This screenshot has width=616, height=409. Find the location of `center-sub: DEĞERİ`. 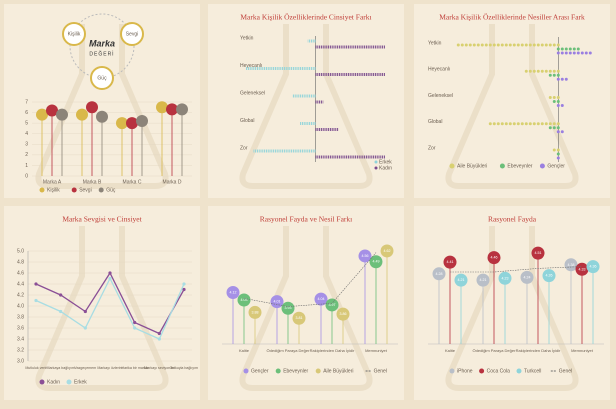

center-sub: DEĞERİ is located at coordinates (101, 53).